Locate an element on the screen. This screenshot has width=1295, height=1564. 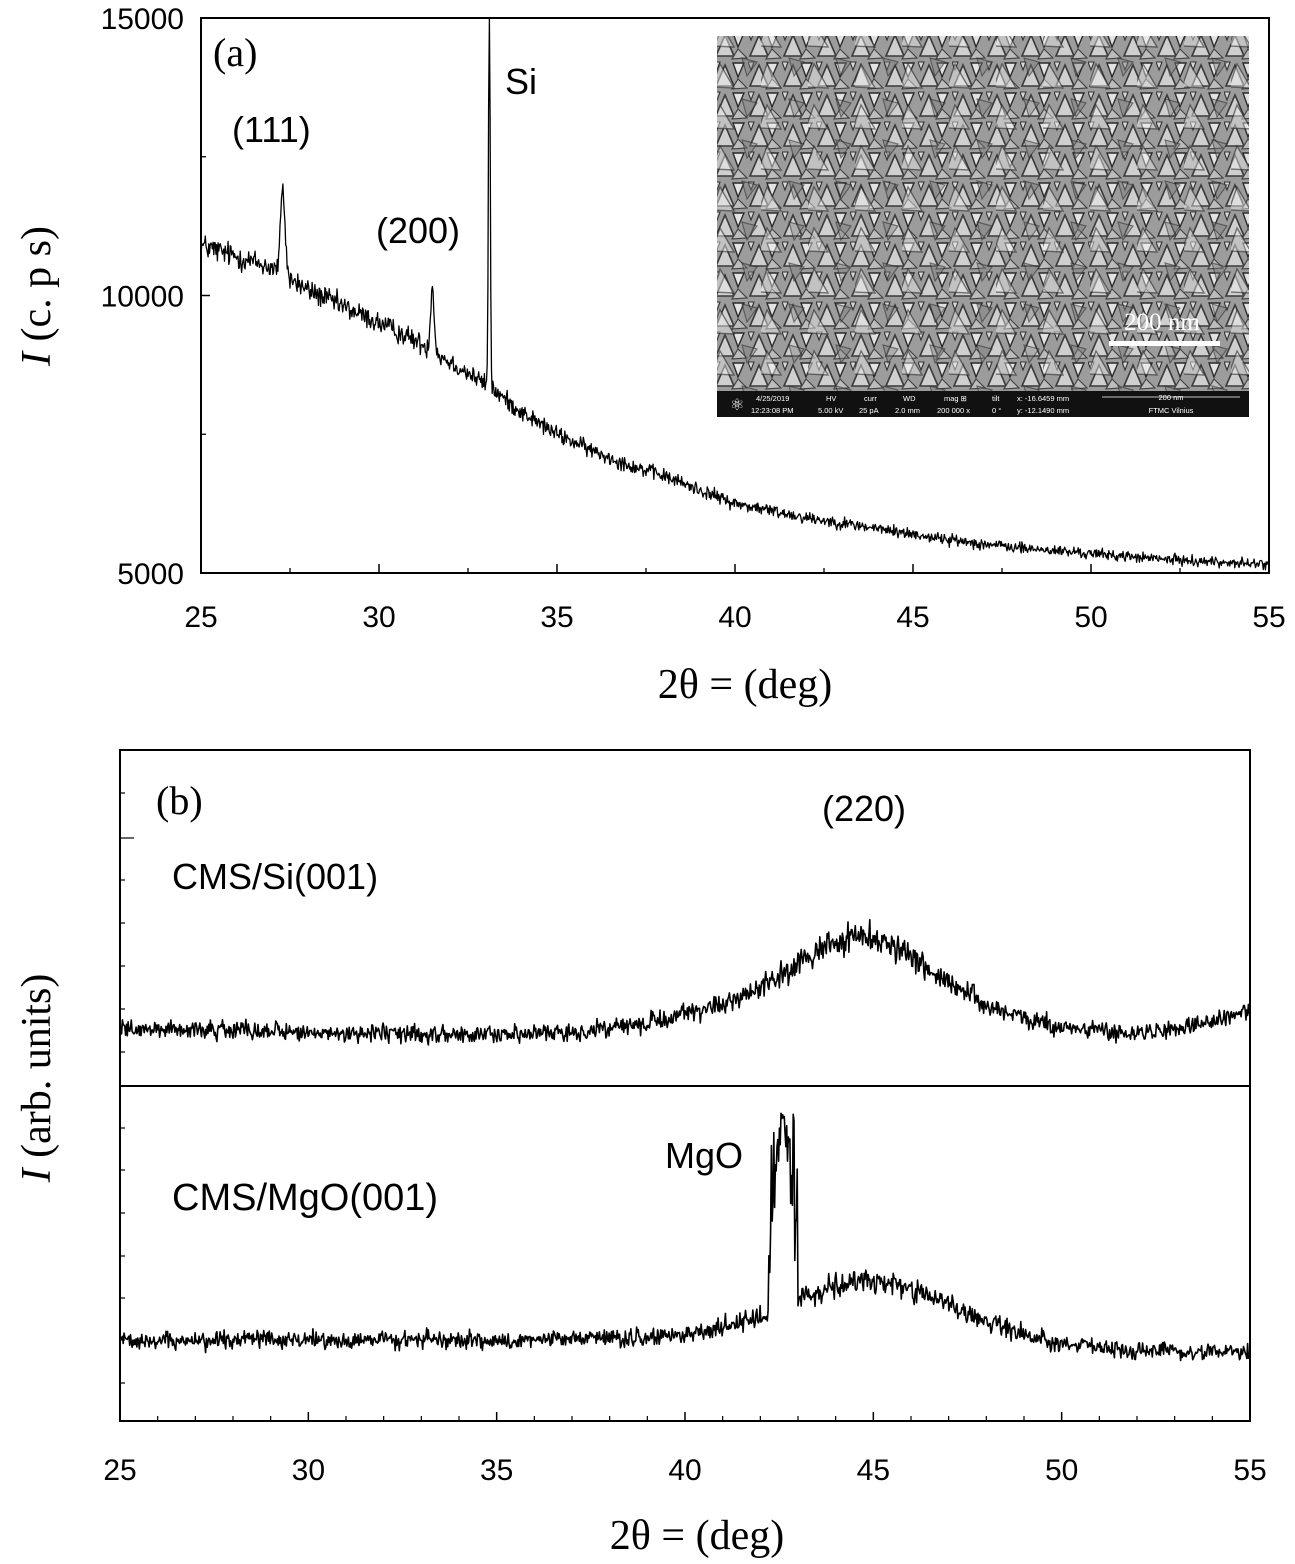
panel-a-x-axis-label: 2θ = (deg) is located at coordinates (745, 685).